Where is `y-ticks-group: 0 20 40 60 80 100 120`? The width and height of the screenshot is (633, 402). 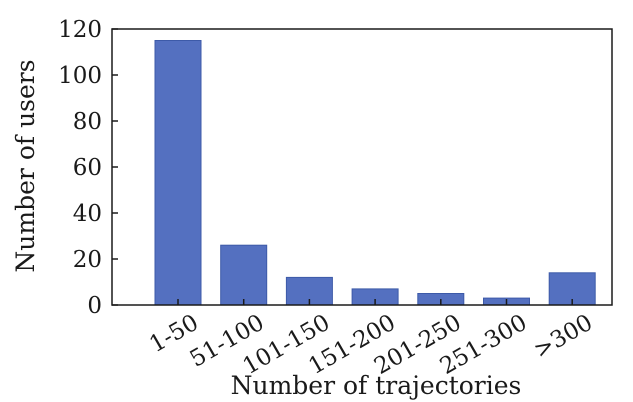
y-ticks-group: 0 20 40 60 80 100 120 is located at coordinates (88, 168).